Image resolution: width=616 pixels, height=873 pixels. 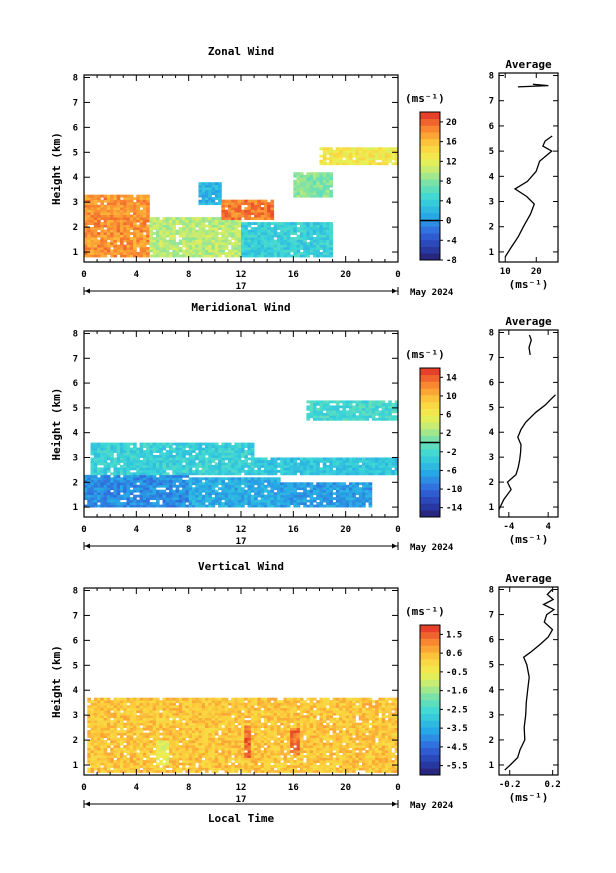 What do you see at coordinates (430, 446) in the screenshot?
I see `colorbar-segment` at bounding box center [430, 446].